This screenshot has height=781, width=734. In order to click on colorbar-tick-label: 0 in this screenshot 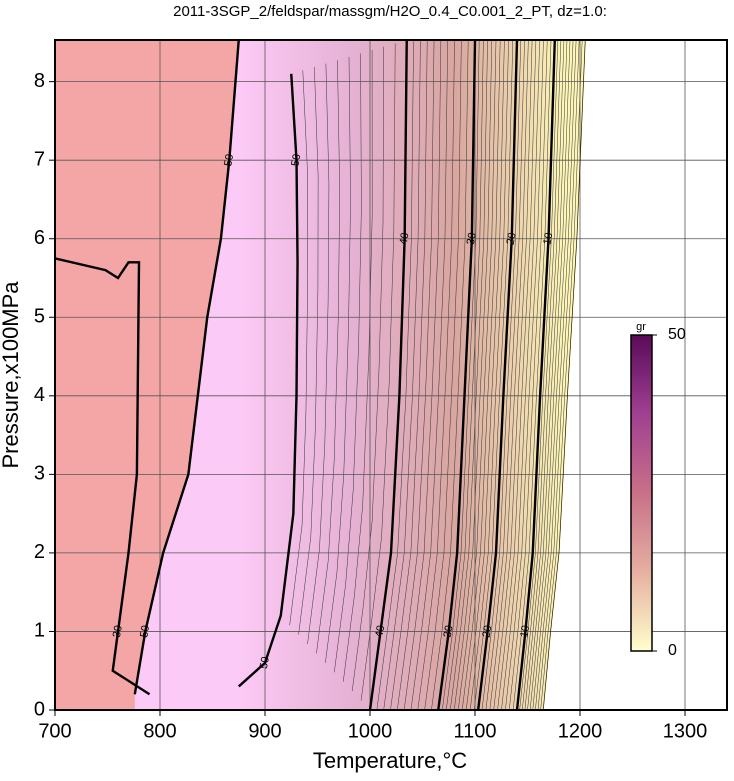, I will do `click(672, 650)`.